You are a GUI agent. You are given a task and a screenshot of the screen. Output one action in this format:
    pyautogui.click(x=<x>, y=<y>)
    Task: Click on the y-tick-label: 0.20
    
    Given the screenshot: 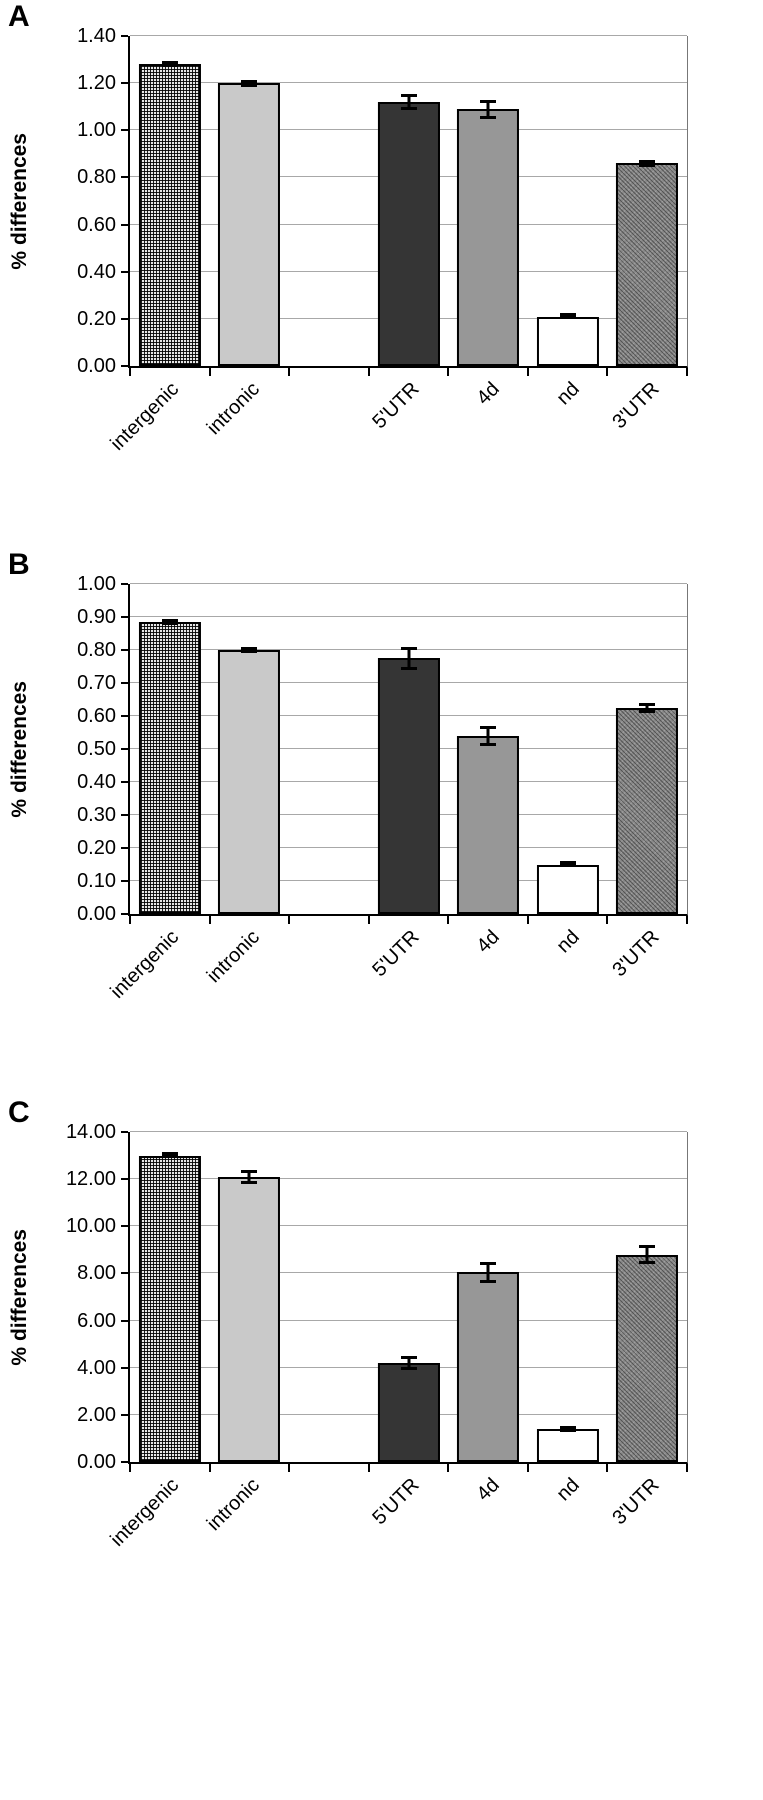 What is the action you would take?
    pyautogui.click(x=96, y=318)
    